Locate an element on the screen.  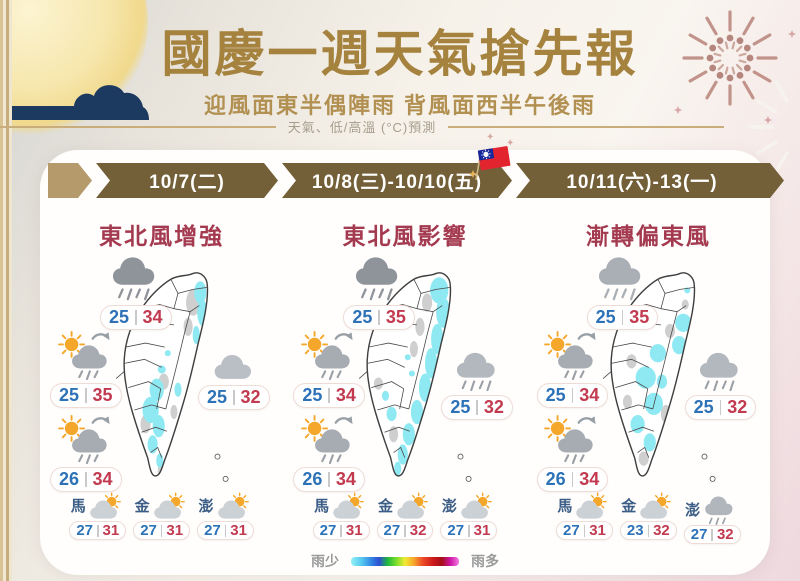
legend-more-label: 雨多 is located at coordinates (485, 561).